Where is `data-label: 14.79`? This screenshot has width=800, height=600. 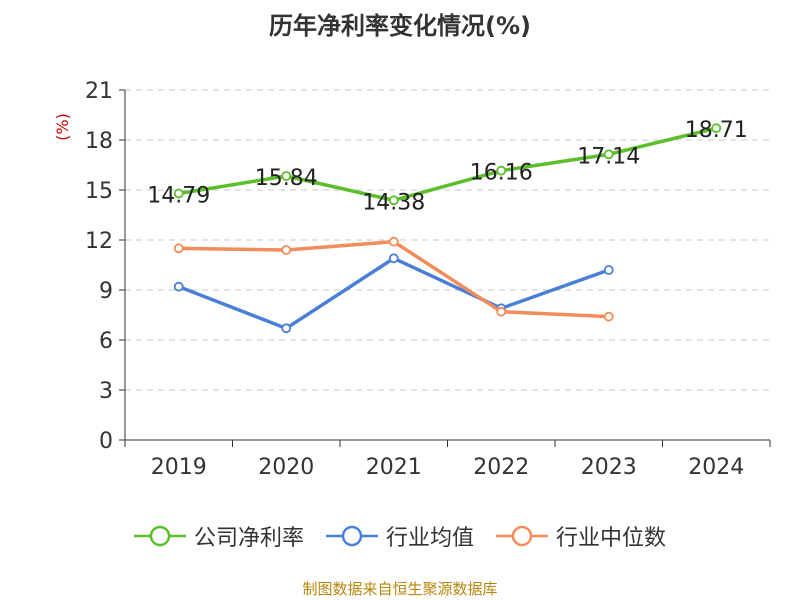
data-label: 14.79 is located at coordinates (178, 196).